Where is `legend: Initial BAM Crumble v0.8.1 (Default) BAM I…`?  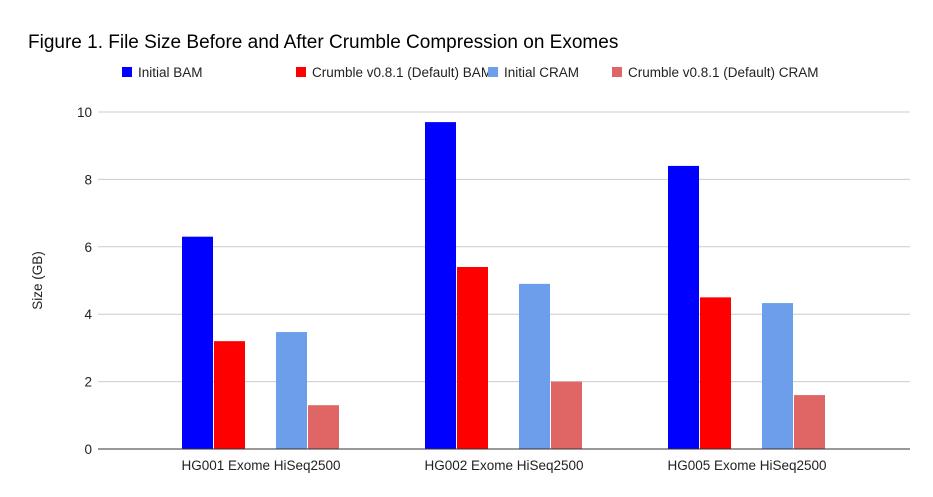 legend: Initial BAM Crumble v0.8.1 (Default) BAM I… is located at coordinates (470, 72).